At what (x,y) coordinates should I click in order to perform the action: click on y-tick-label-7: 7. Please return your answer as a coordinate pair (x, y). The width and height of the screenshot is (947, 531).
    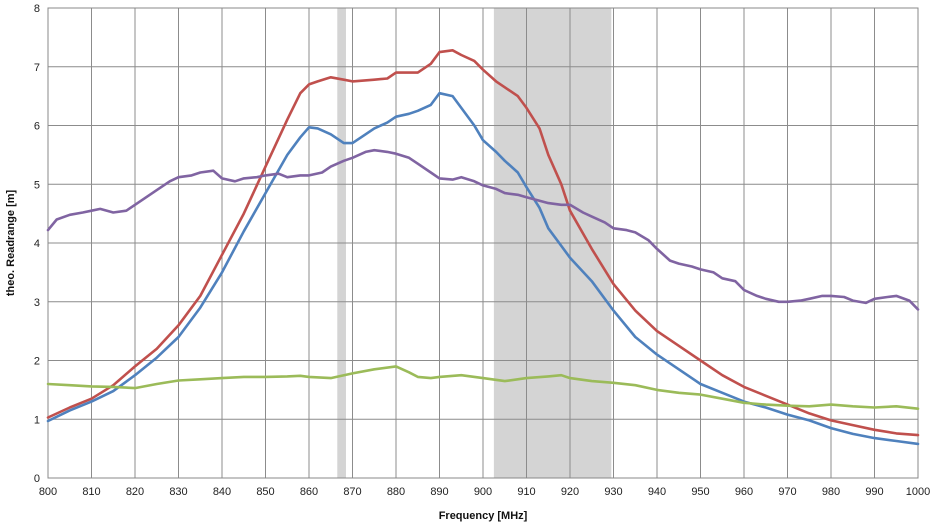
    Looking at the image, I should click on (37, 68).